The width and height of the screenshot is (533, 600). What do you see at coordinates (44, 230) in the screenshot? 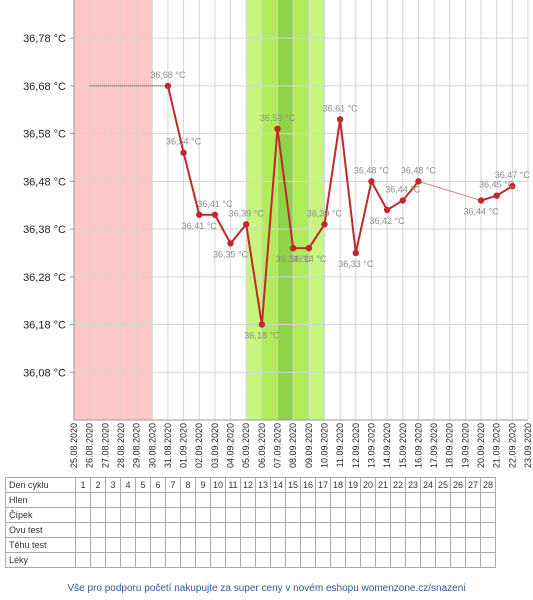
I see `y-tick-label: 36,38 °C` at bounding box center [44, 230].